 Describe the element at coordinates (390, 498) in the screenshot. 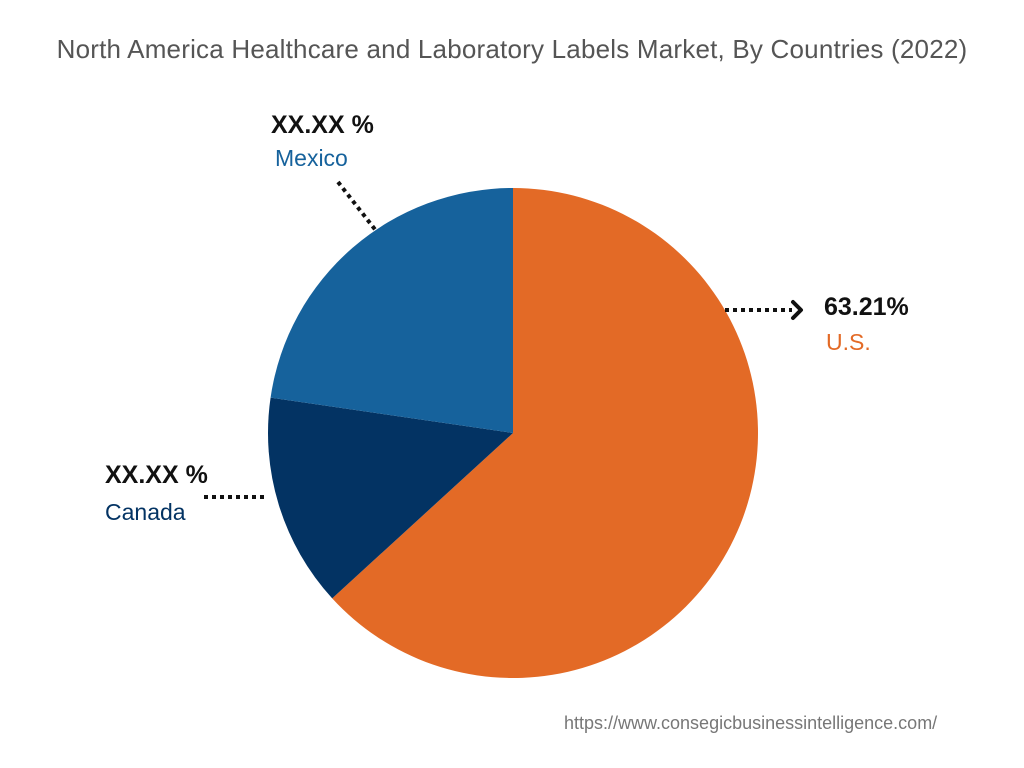

I see `pie-slice-canada` at that location.